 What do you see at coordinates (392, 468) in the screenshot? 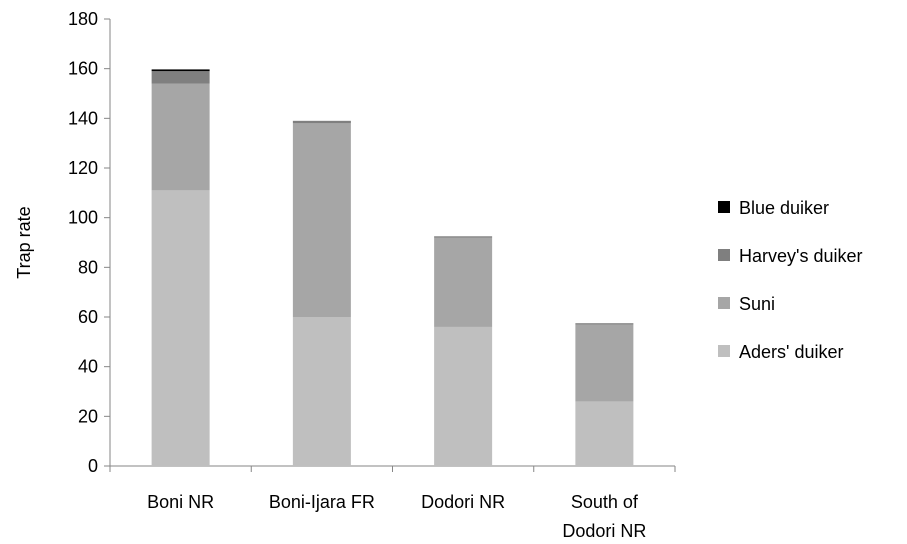
I see `x-axis` at bounding box center [392, 468].